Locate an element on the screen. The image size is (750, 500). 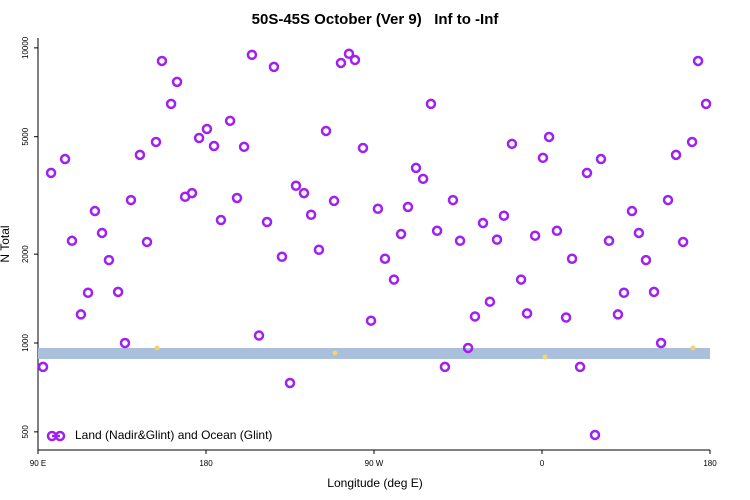
y-tick-label: 500 is located at coordinates (25, 432).